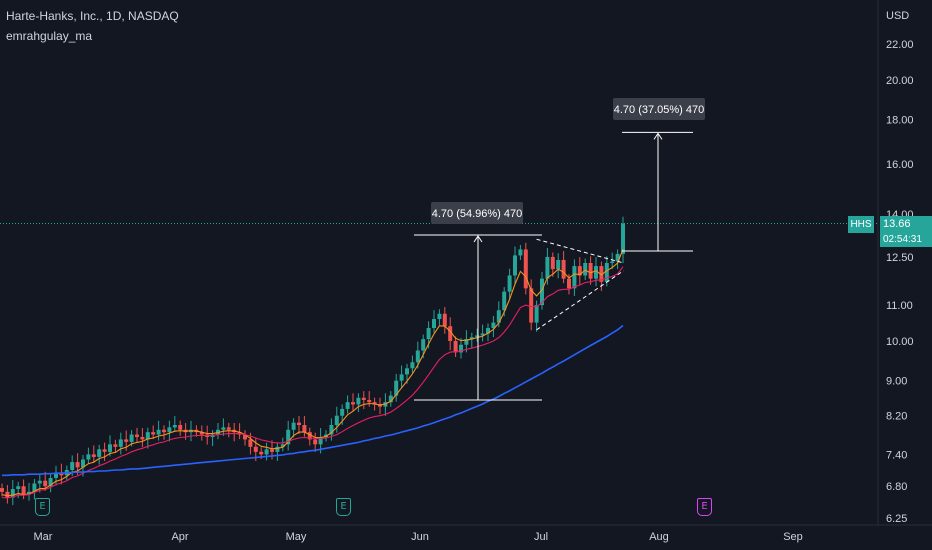 Image resolution: width=932 pixels, height=550 pixels. I want to click on price-tick-label: 11.00, so click(899, 306).